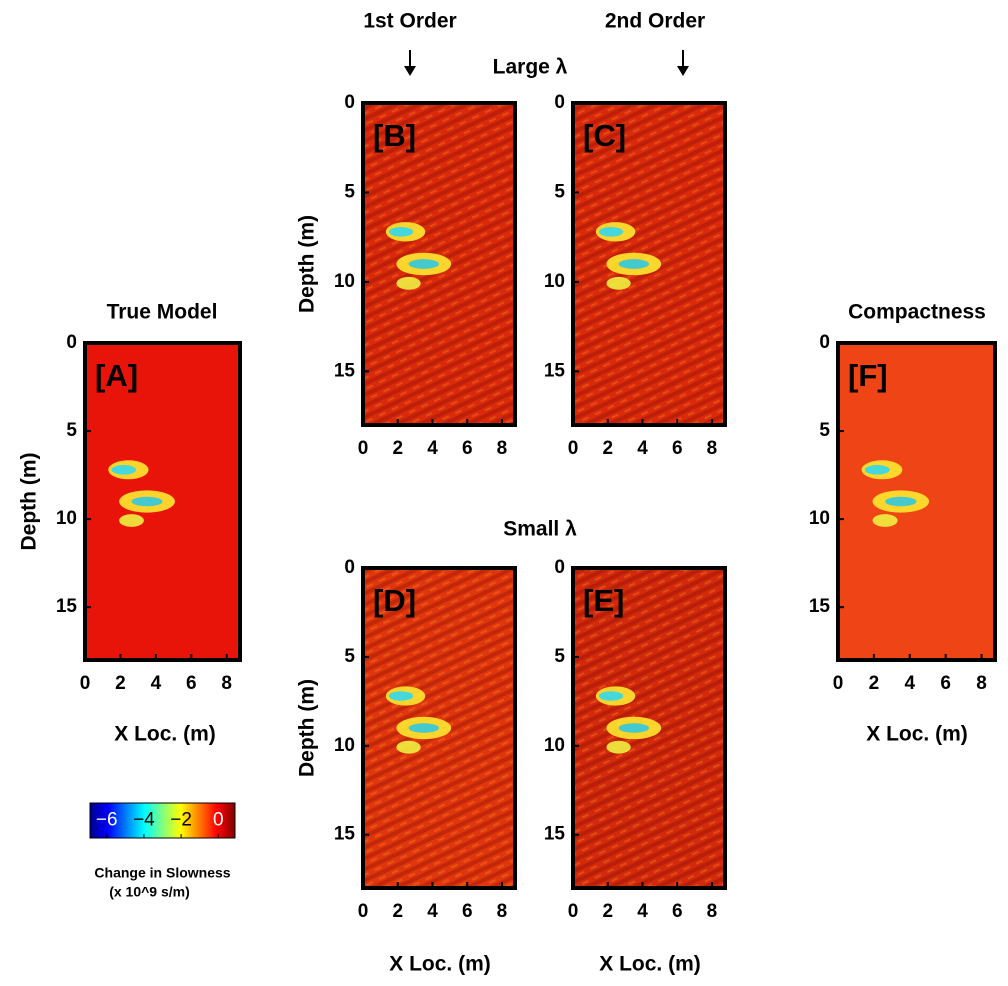  Describe the element at coordinates (144, 820) in the screenshot. I see `colorbar-tick-label: −4` at that location.